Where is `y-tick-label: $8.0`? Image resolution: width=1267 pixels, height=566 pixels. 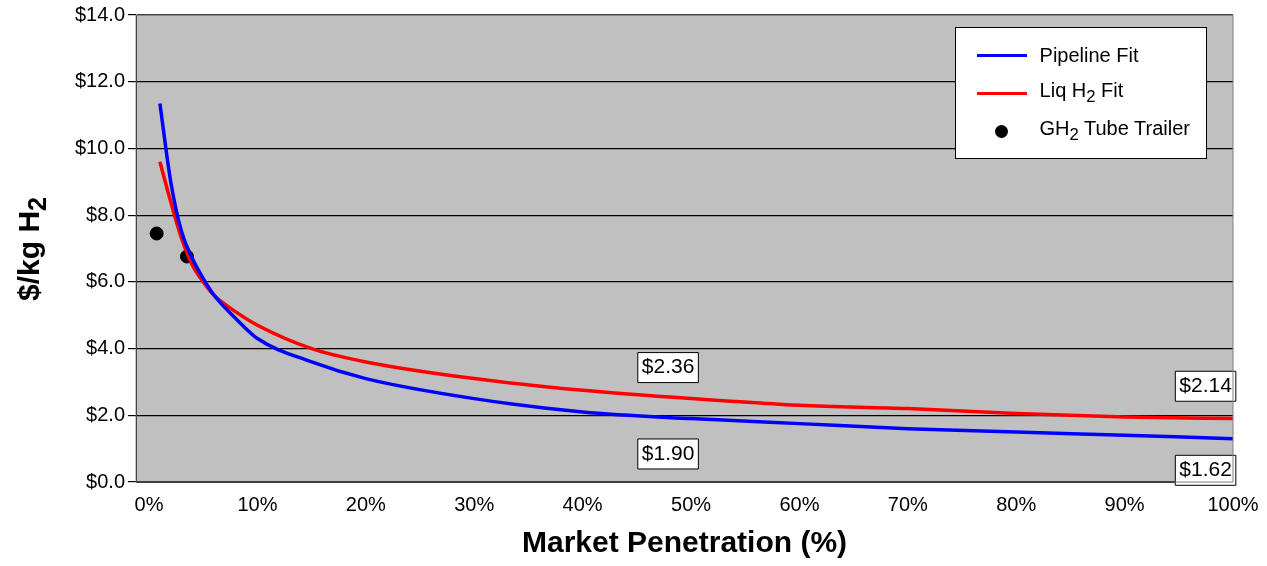
y-tick-label: $8.0 is located at coordinates (106, 213).